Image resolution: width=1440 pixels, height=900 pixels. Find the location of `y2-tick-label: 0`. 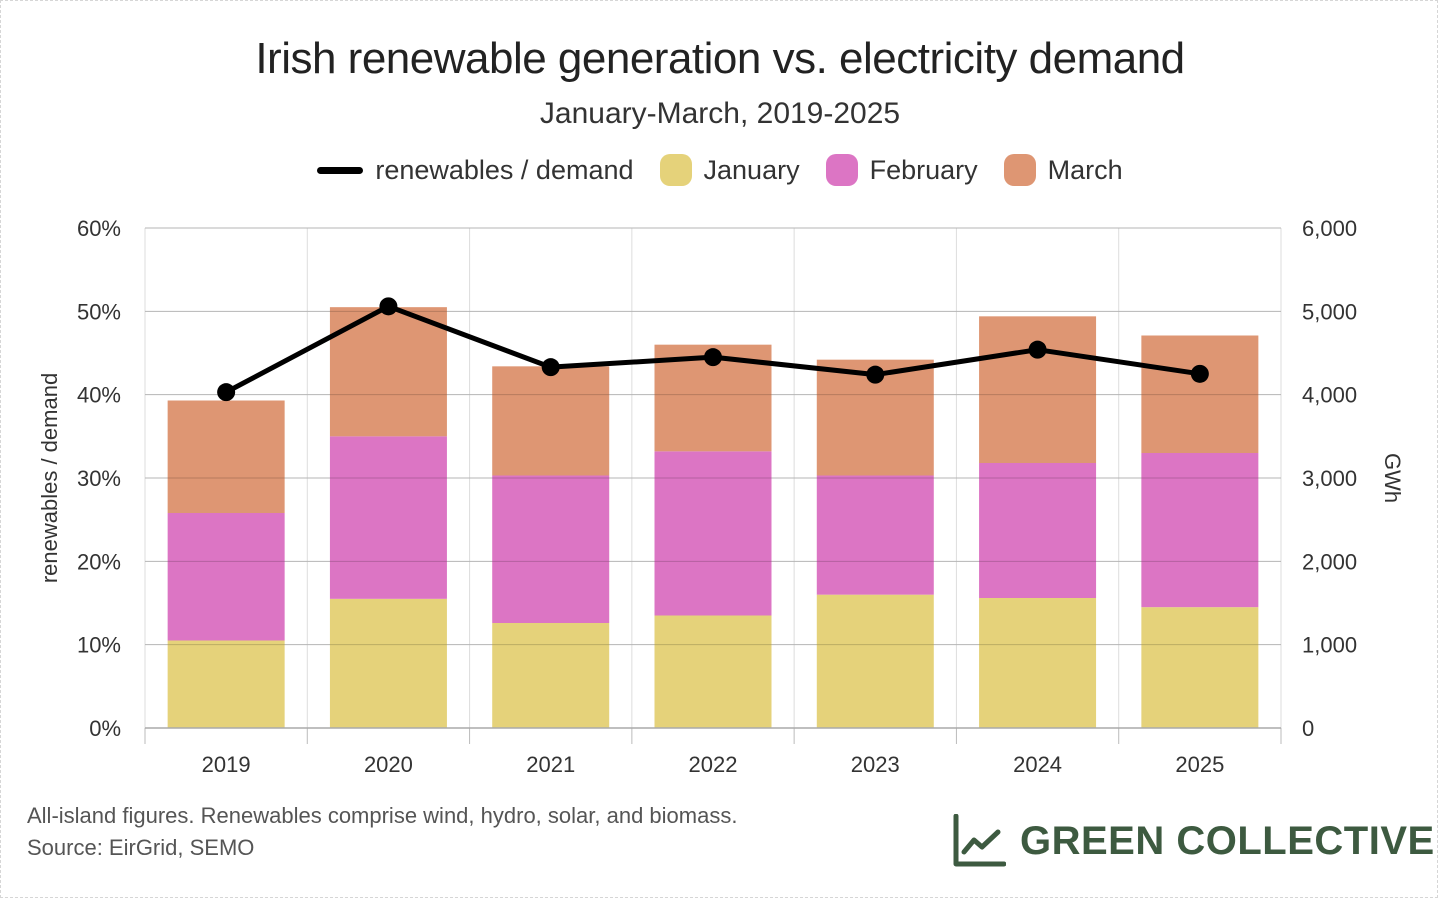

y2-tick-label: 0 is located at coordinates (1308, 728).